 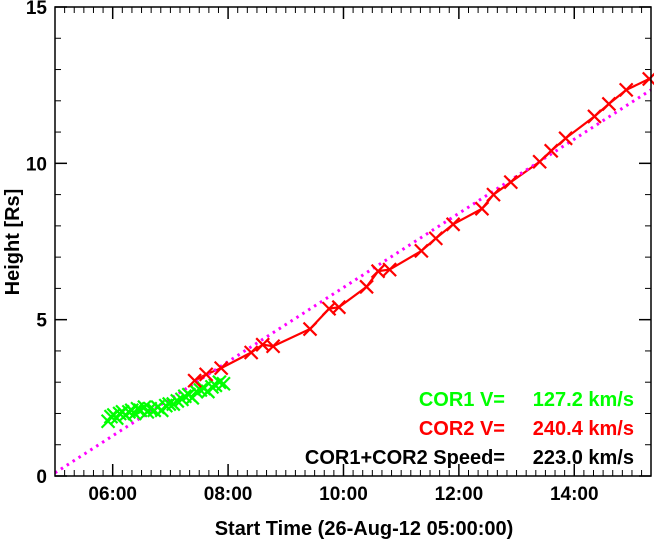 I want to click on cor2-speed-label: COR2 V=, so click(x=462, y=429).